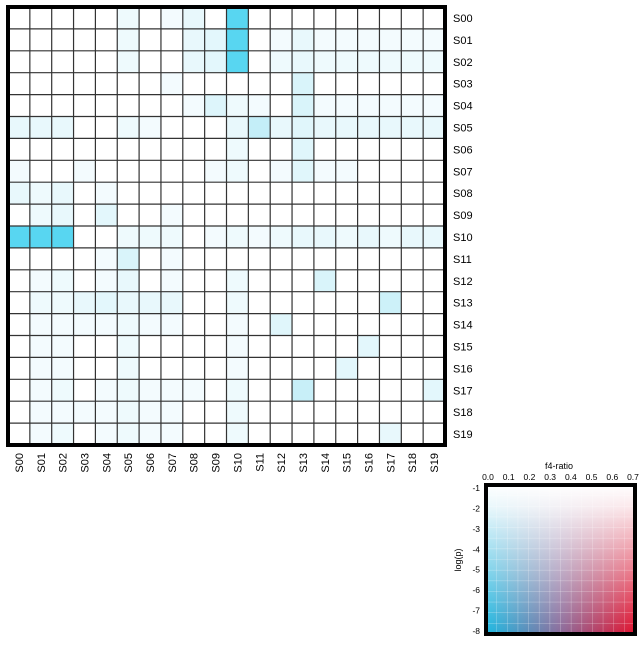 The width and height of the screenshot is (643, 648). What do you see at coordinates (463, 391) in the screenshot?
I see `row-label: S17` at bounding box center [463, 391].